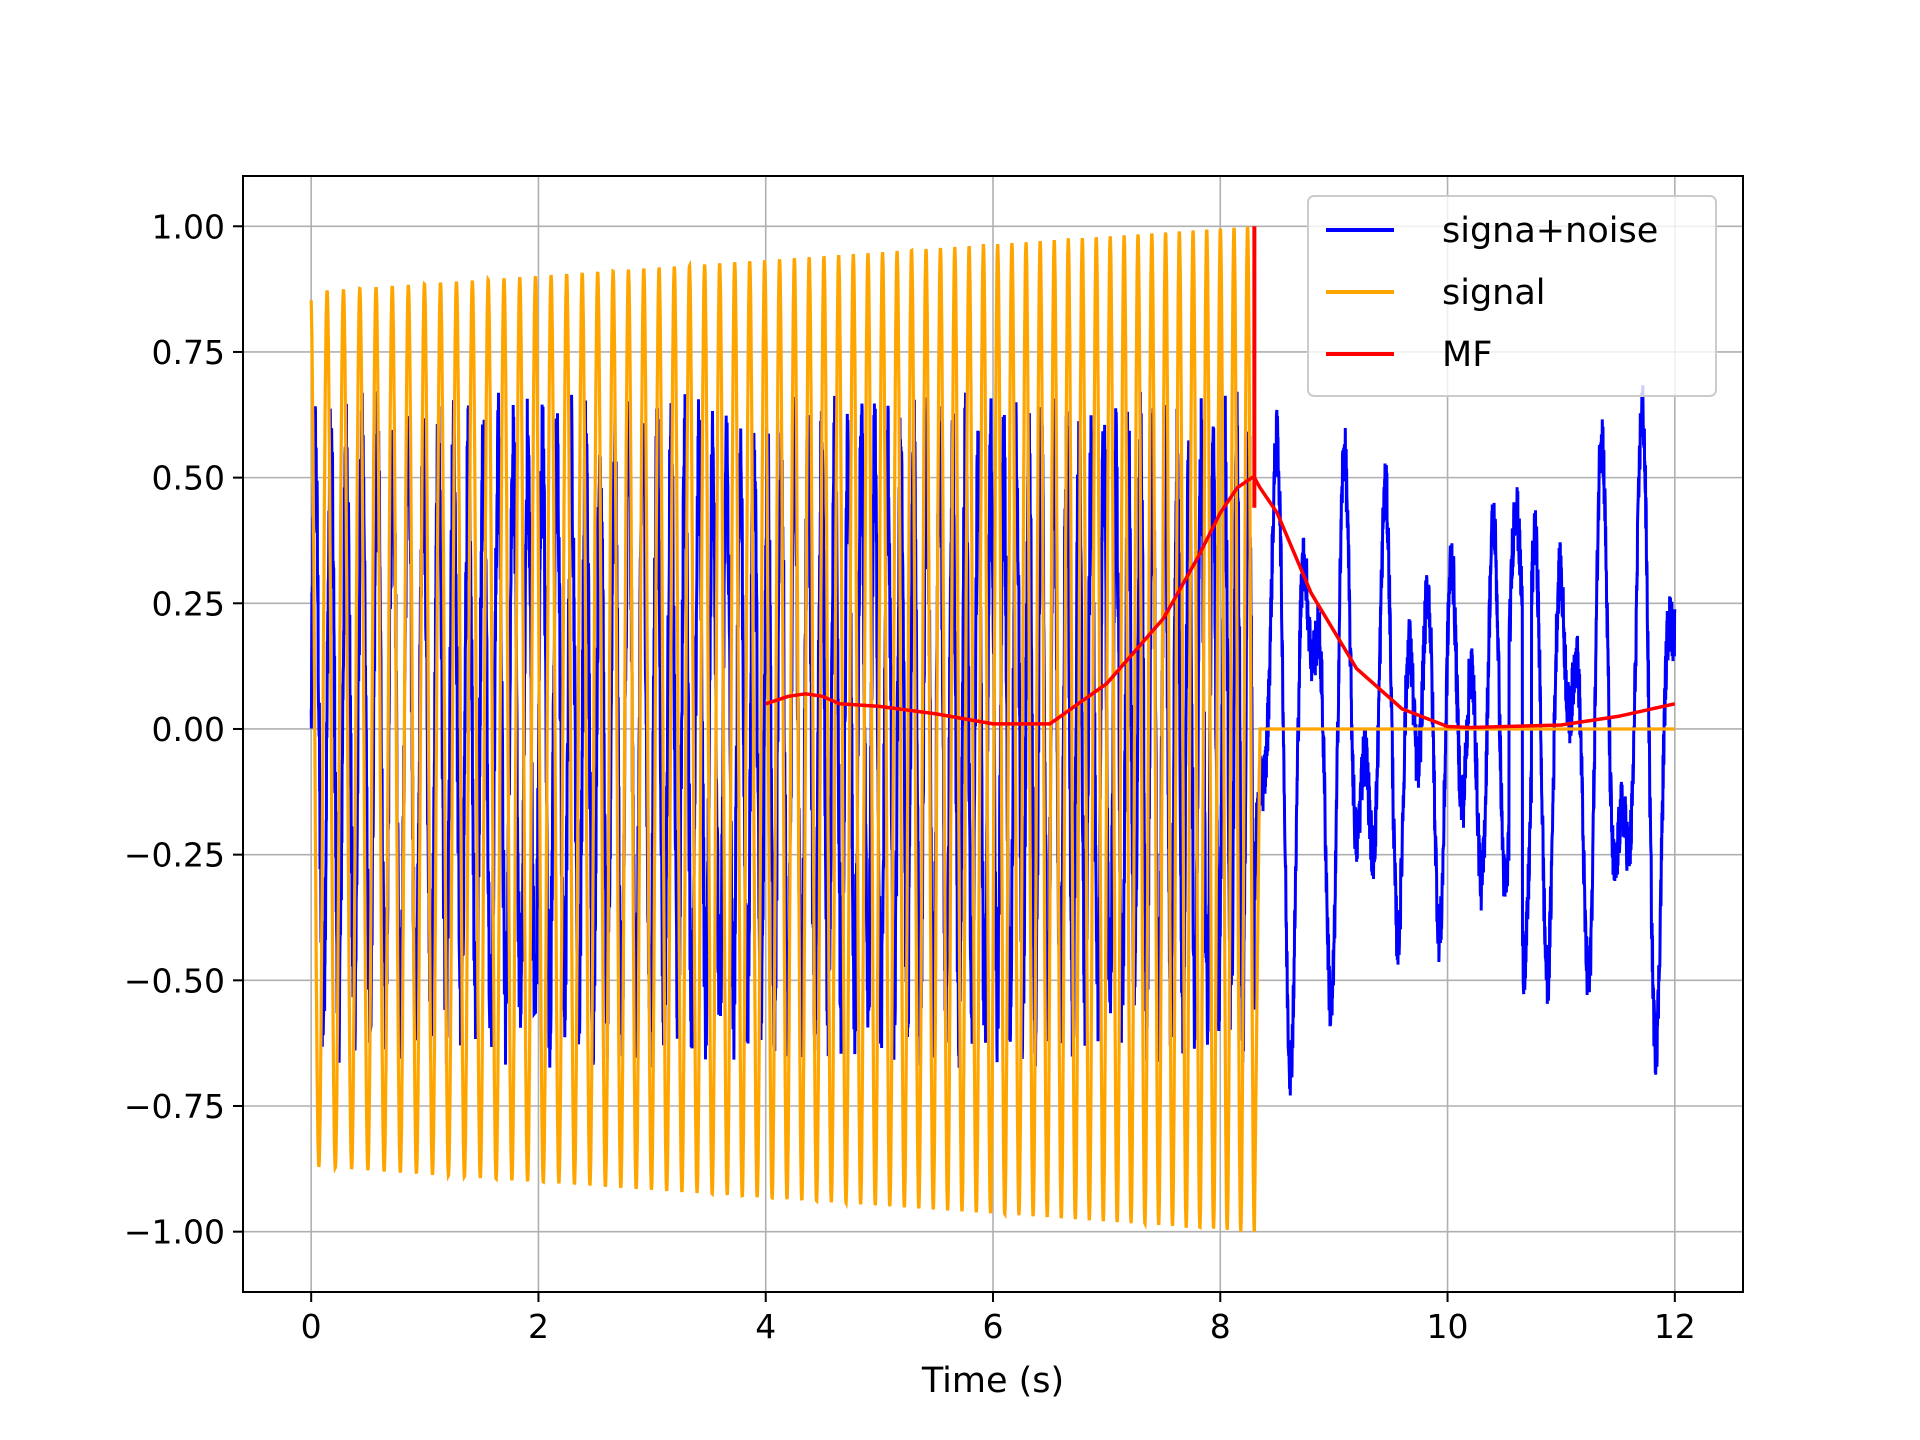  Describe the element at coordinates (174, 855) in the screenshot. I see `y-tick-label: −0.25` at that location.